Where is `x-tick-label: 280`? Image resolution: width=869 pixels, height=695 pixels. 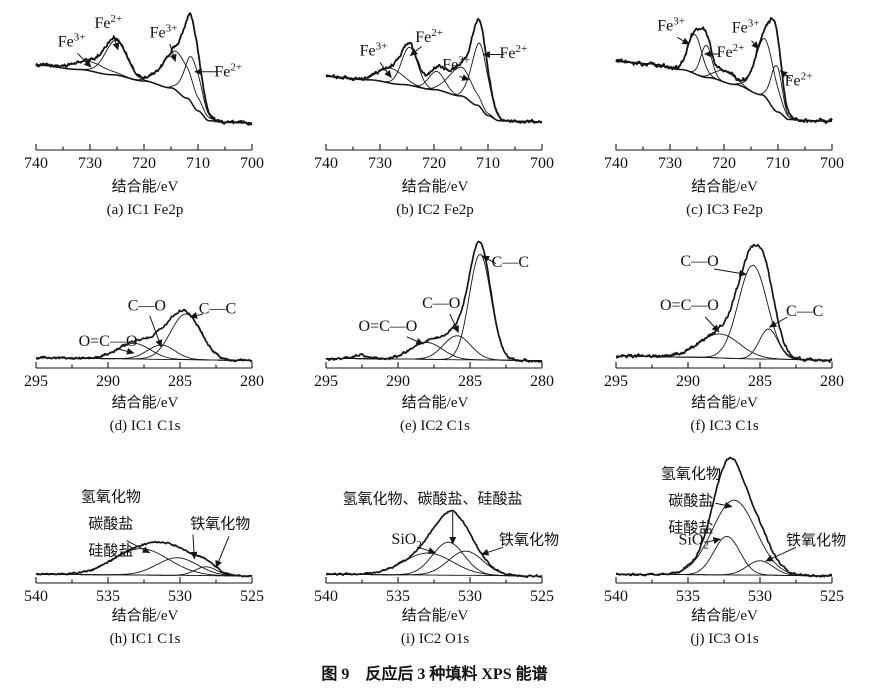
x-tick-label: 280 is located at coordinates (252, 381).